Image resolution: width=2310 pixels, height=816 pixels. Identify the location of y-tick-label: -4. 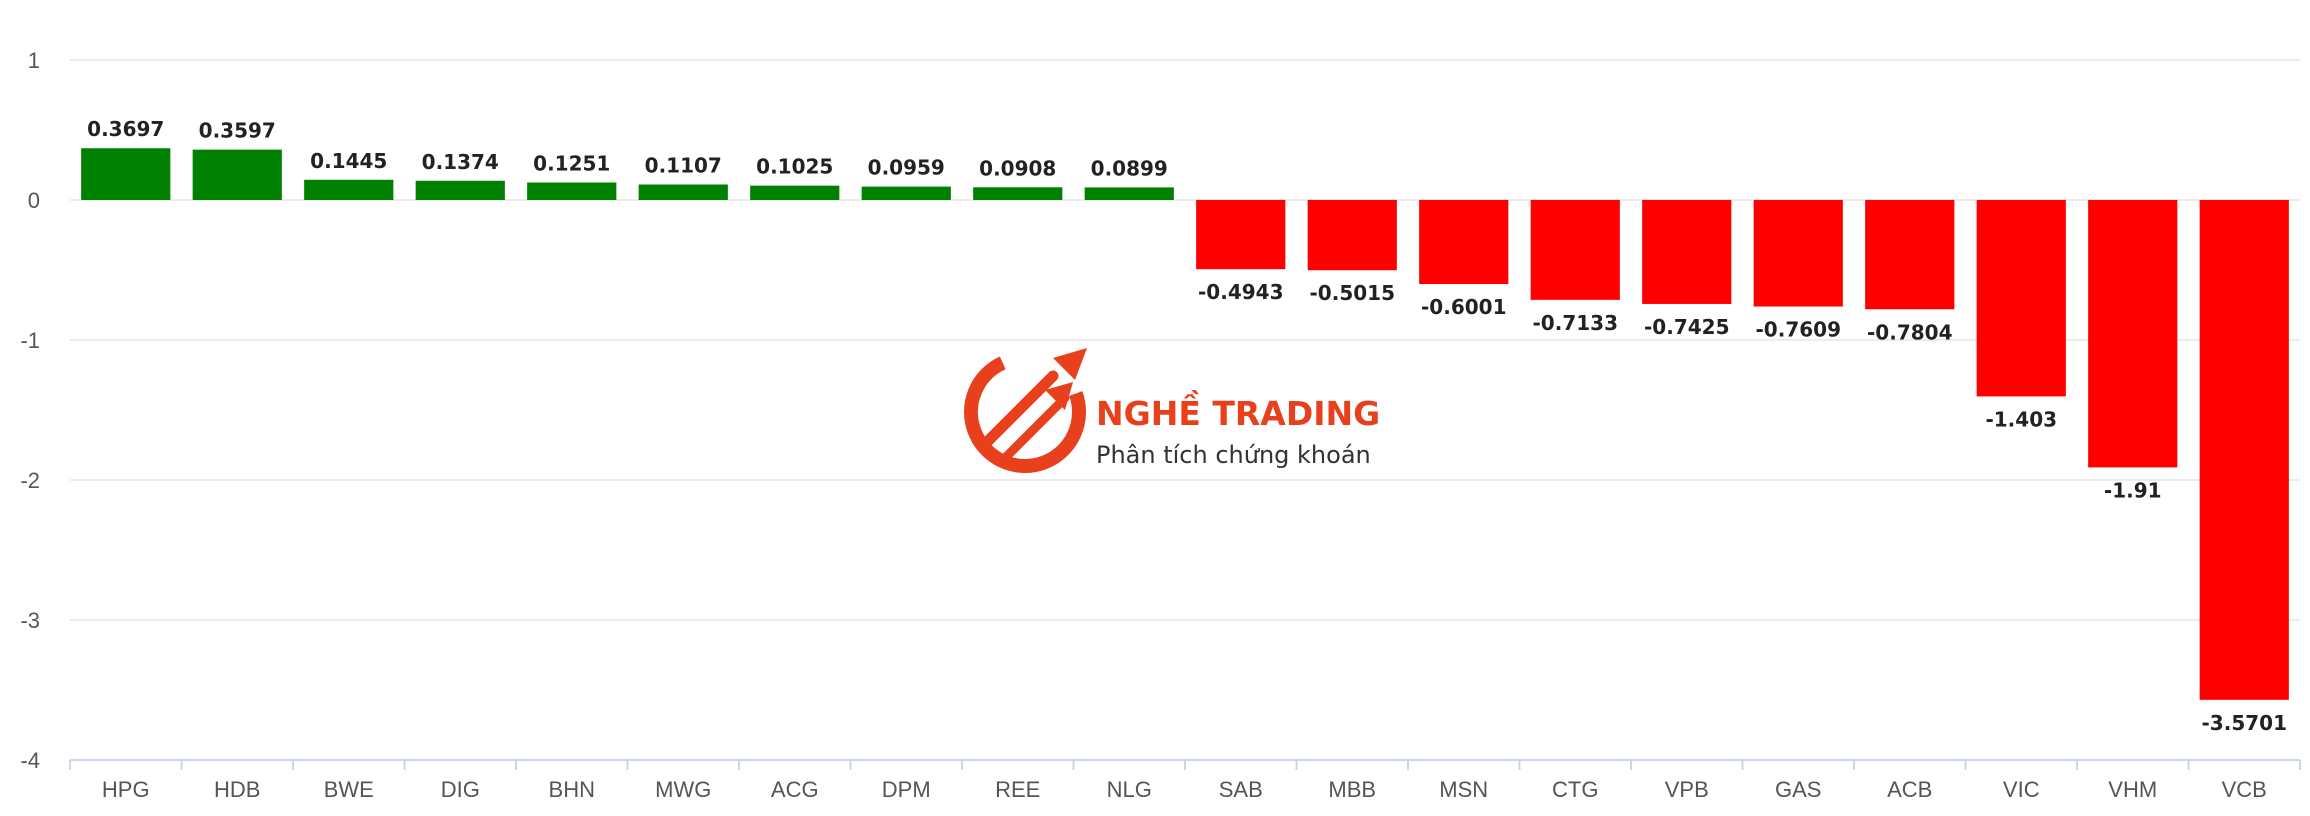
(30, 760).